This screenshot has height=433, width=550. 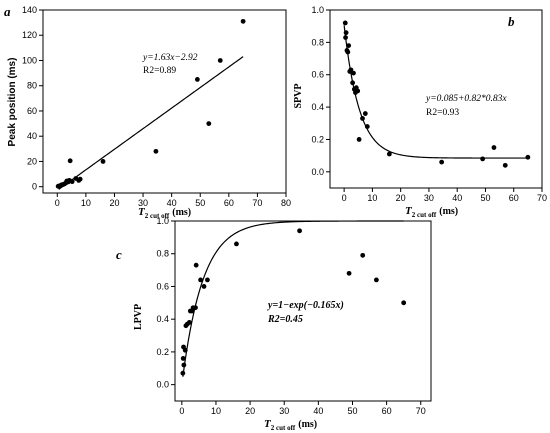 What do you see at coordinates (12, 102) in the screenshot?
I see `panel-a-y-label: Peak position (ms)` at bounding box center [12, 102].